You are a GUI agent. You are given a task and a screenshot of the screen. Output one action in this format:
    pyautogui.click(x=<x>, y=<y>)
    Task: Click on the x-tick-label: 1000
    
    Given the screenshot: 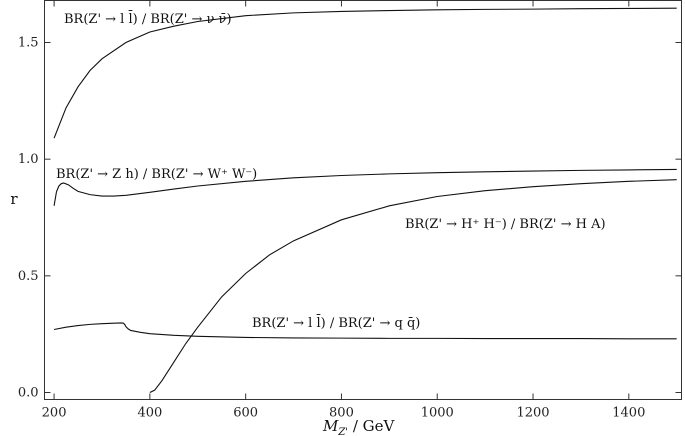 What is the action you would take?
    pyautogui.click(x=437, y=413)
    